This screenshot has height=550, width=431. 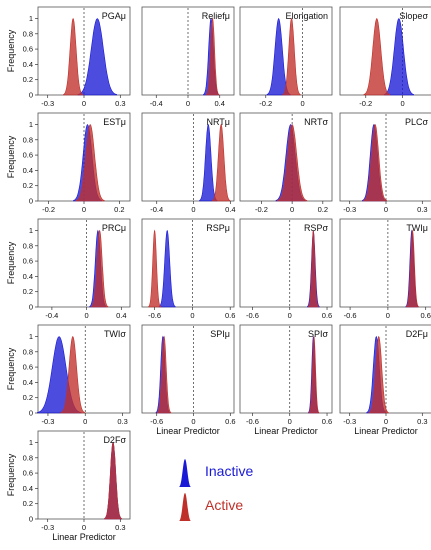 I want to click on panel-11: TWIμ -0.6 0 0.6, so click(x=385, y=269).